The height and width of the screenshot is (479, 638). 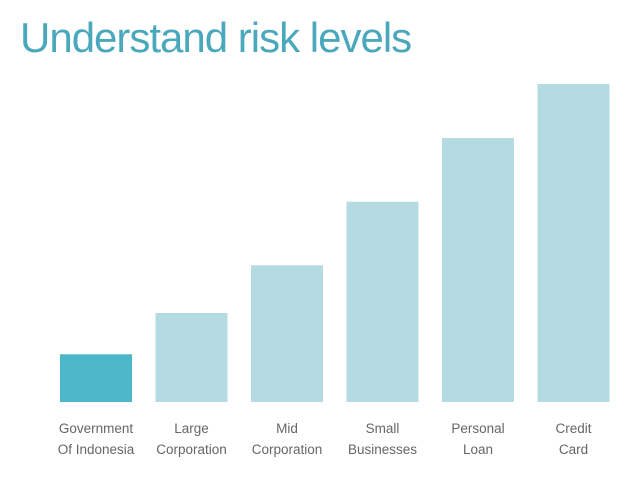 I want to click on category-label-5: Credit Card, so click(x=573, y=439).